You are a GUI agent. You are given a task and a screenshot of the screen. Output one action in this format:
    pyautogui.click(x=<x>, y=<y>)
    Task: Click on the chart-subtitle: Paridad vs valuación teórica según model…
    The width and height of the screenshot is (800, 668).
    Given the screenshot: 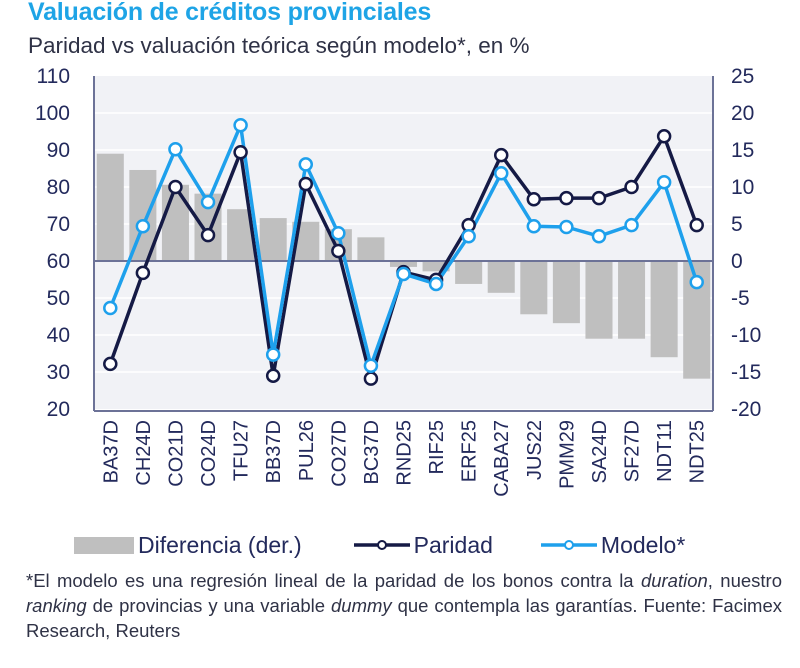 What is the action you would take?
    pyautogui.click(x=279, y=45)
    